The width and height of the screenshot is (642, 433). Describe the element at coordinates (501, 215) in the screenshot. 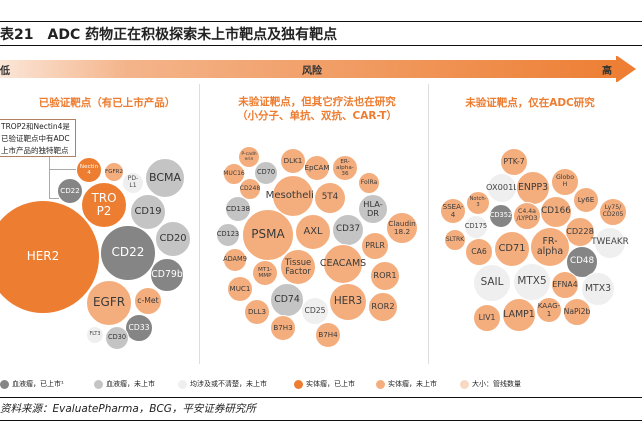

I see `target-label: CD352` at that location.